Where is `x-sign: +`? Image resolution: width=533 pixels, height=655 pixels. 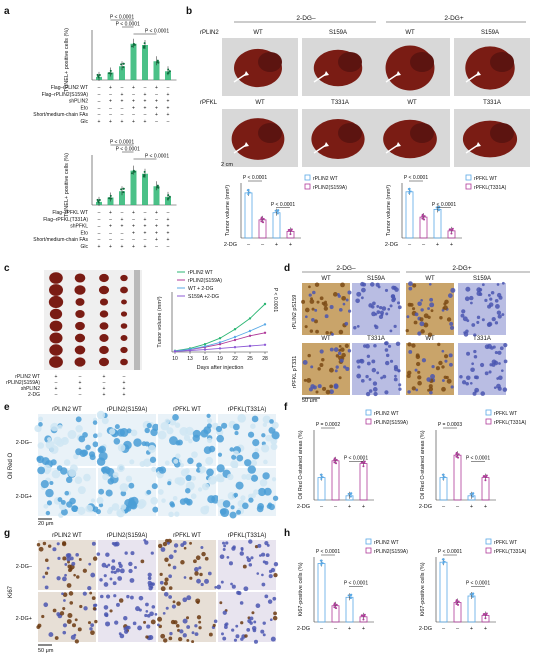
x-sign: + is located at coordinates (485, 507).